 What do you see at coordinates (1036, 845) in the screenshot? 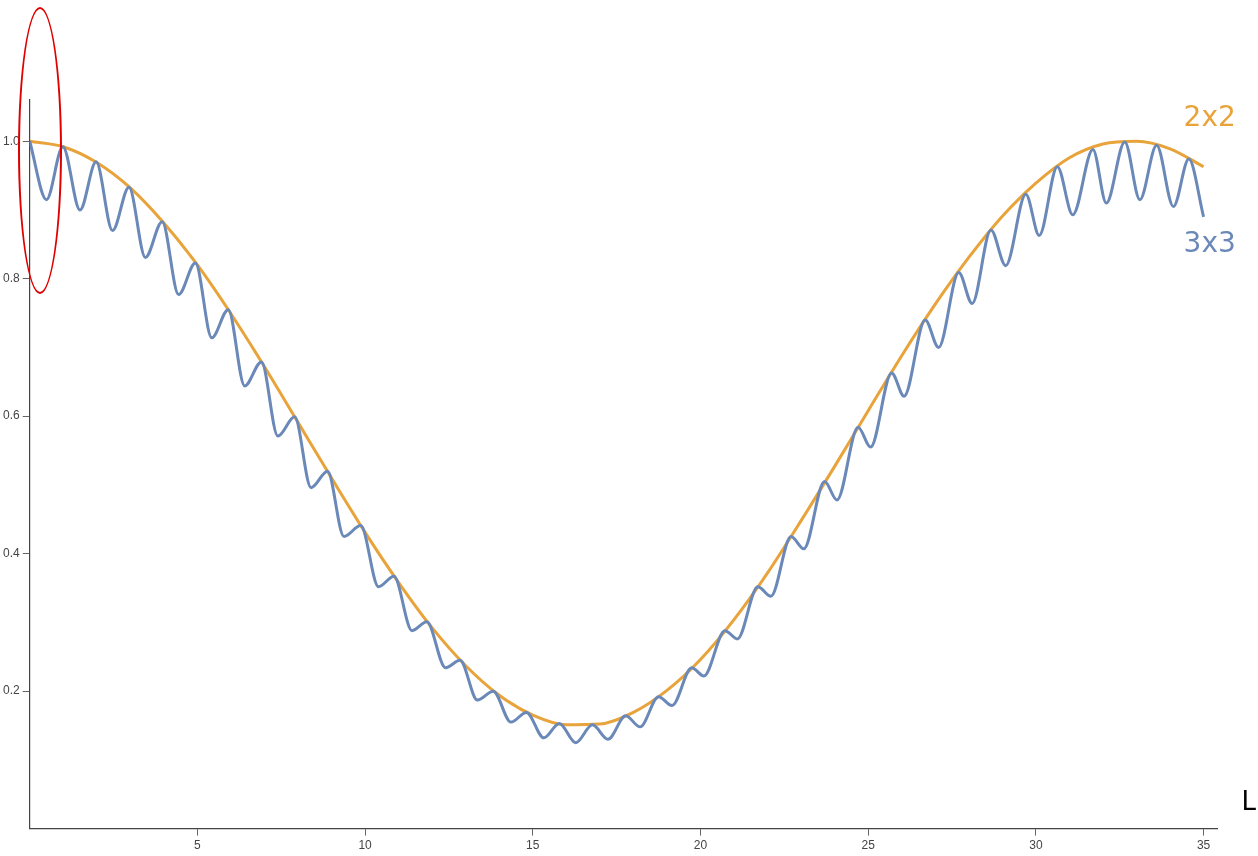
I see `x-tick-label: 30` at bounding box center [1036, 845].